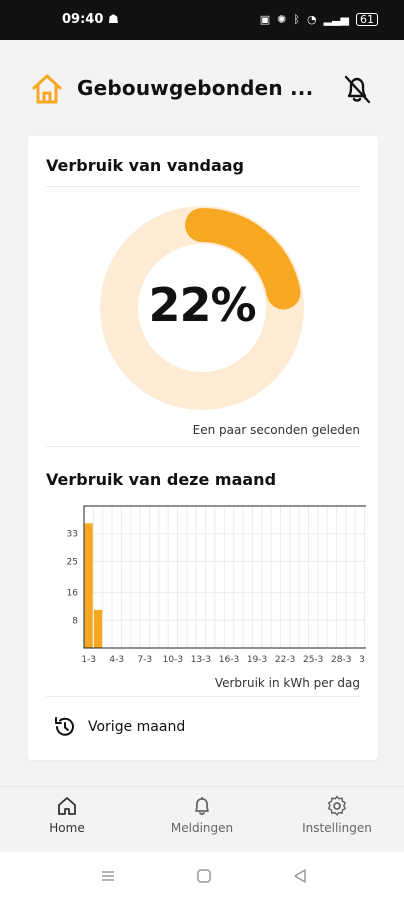 The image size is (404, 900). I want to click on wifi-icon: ◔, so click(312, 19).